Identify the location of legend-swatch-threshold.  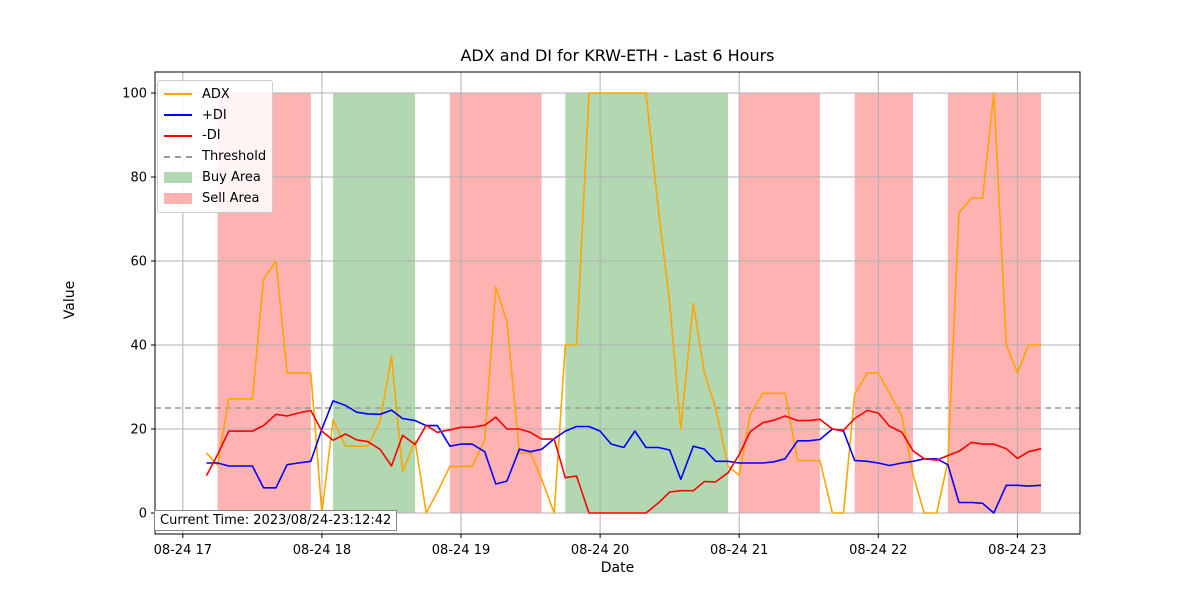
(178, 156).